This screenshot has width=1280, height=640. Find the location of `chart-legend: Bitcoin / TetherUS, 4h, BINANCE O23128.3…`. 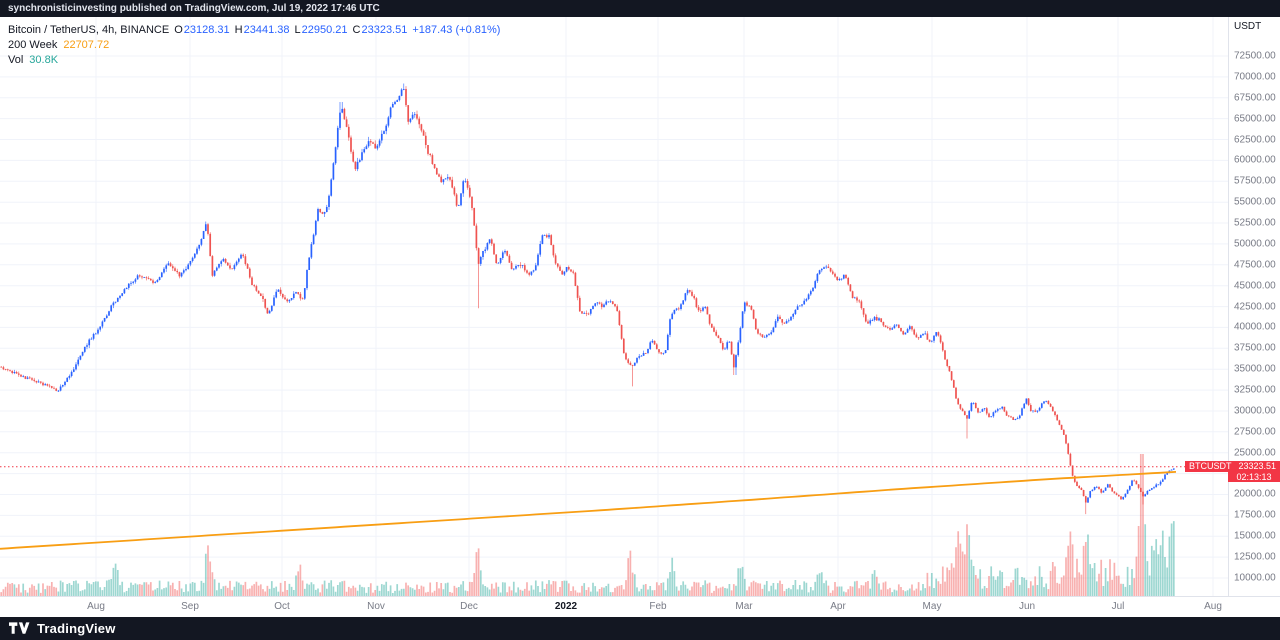

chart-legend: Bitcoin / TetherUS, 4h, BINANCE O23128.3… is located at coordinates (254, 44).